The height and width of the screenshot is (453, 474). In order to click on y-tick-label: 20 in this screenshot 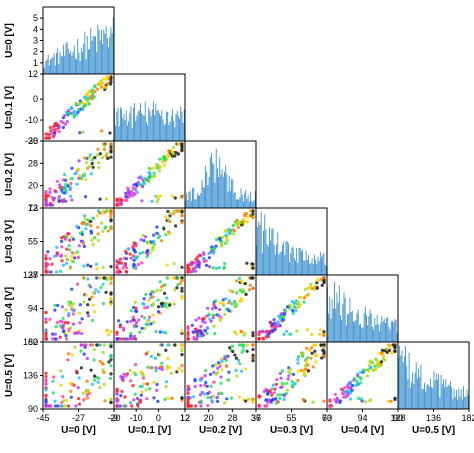, I will do `click(33, 186)`.